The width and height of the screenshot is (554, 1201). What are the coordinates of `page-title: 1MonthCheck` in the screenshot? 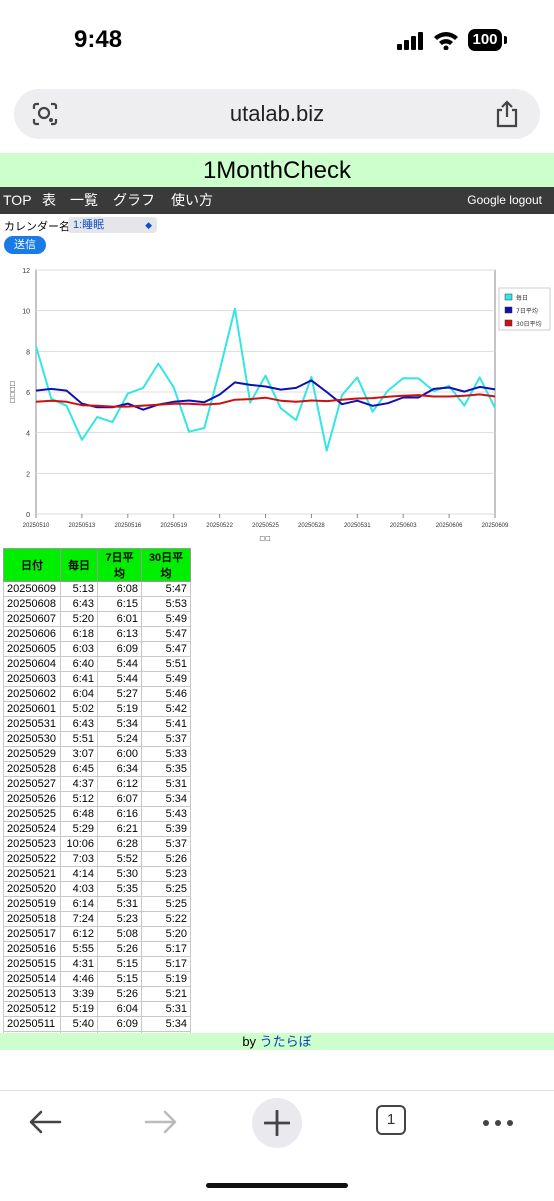 It's located at (277, 170).